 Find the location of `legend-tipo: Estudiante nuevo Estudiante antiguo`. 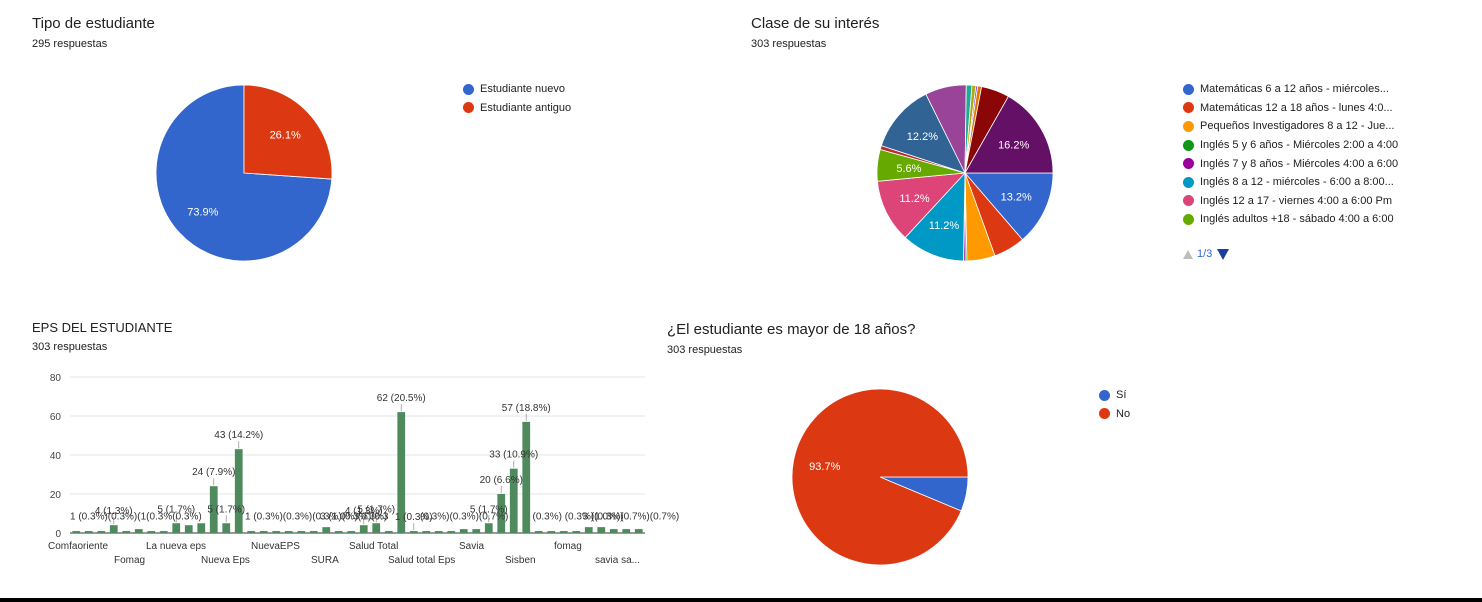

legend-tipo: Estudiante nuevo Estudiante antiguo is located at coordinates (517, 98).